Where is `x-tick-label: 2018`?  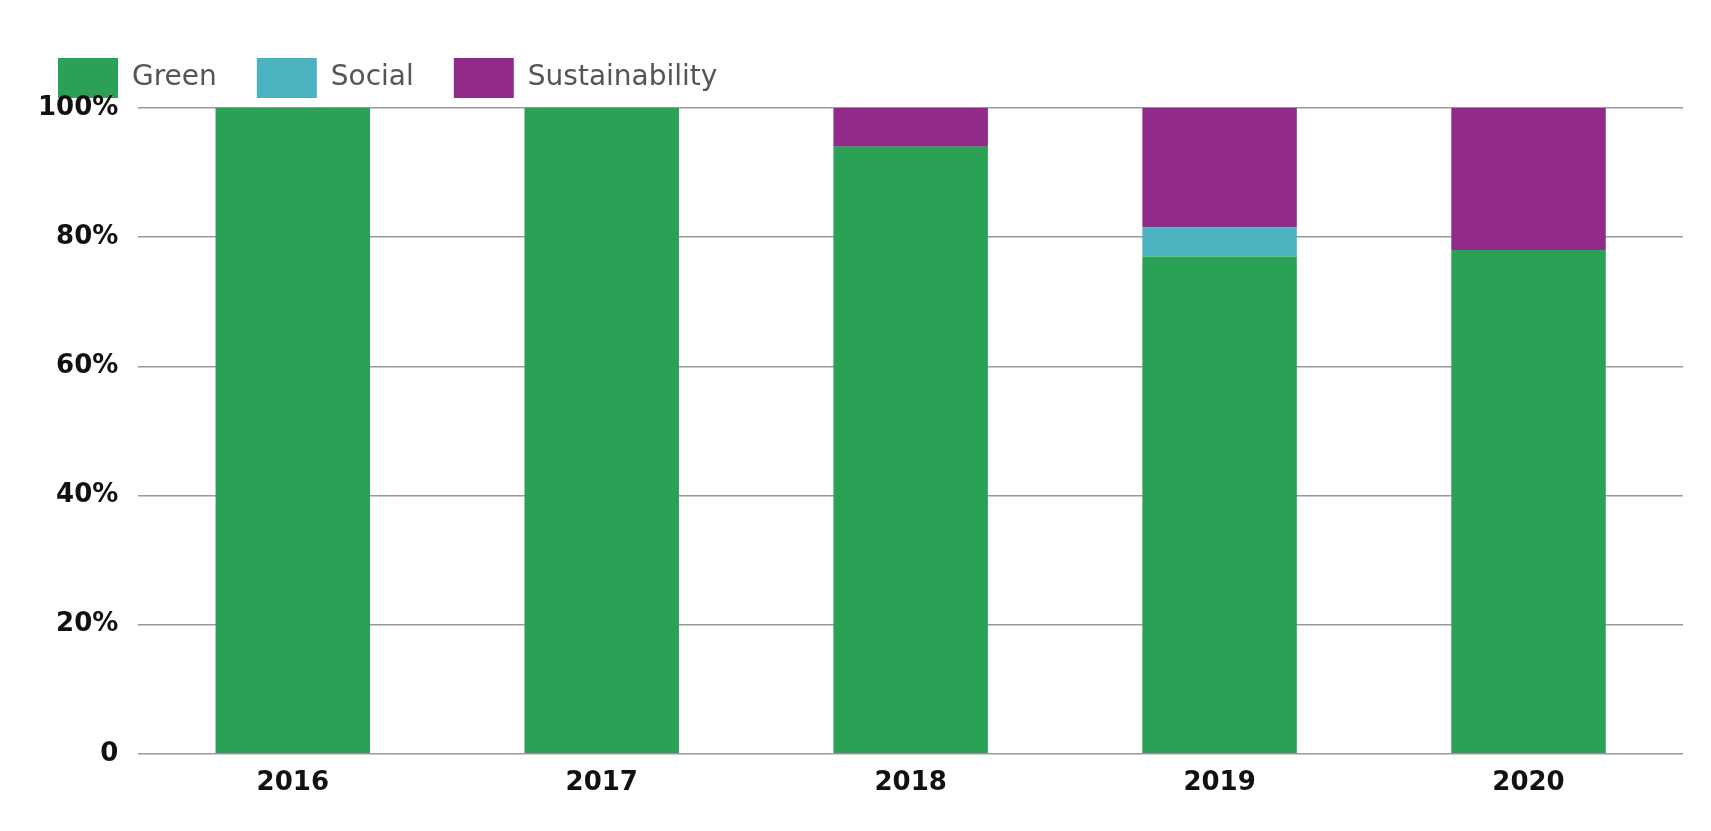
x-tick-label: 2018 is located at coordinates (910, 781).